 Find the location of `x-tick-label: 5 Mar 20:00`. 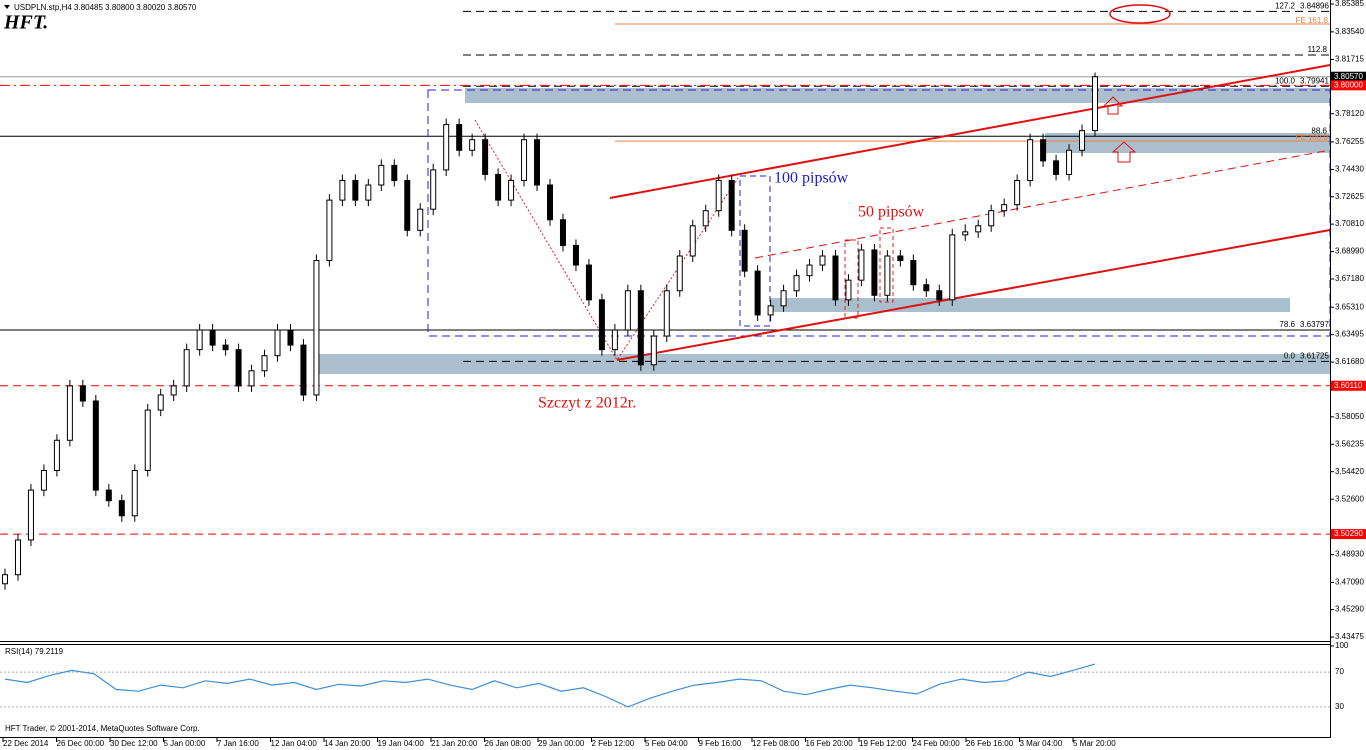

x-tick-label: 5 Mar 20:00 is located at coordinates (1094, 743).